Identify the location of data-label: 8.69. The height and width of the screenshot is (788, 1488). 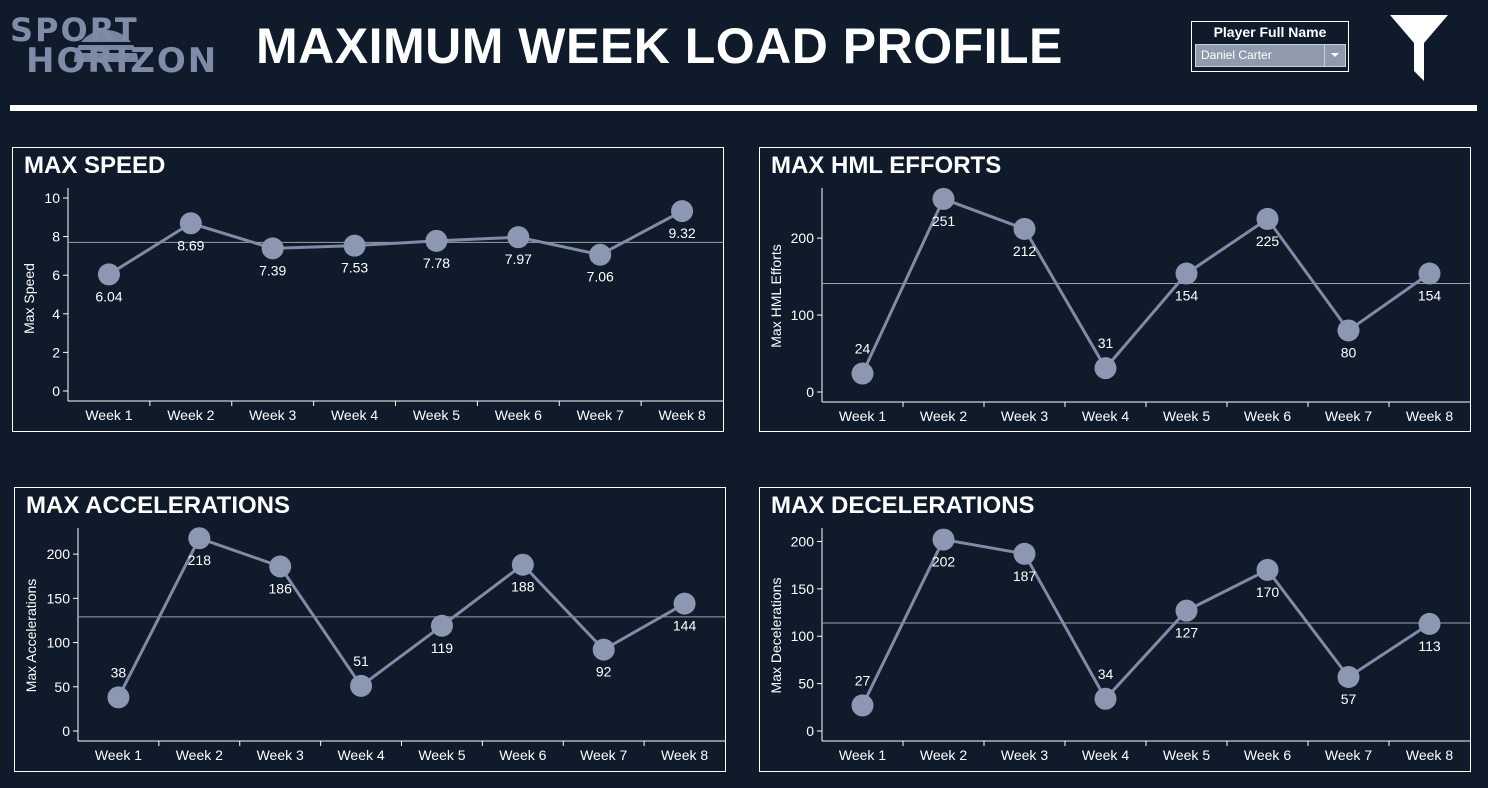
(190, 245).